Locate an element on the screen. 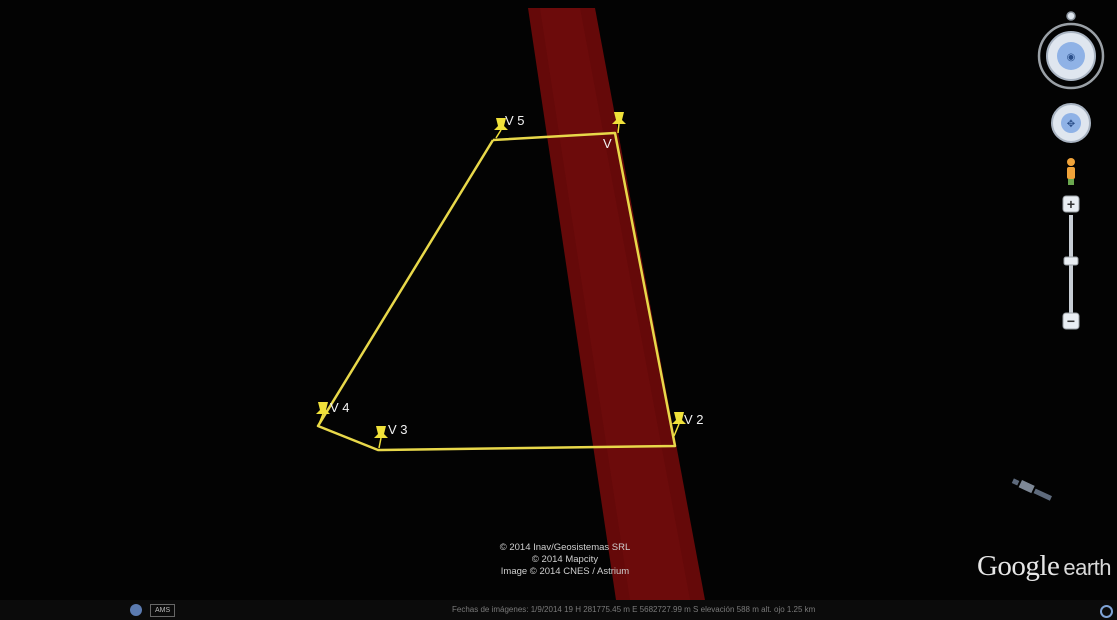 The width and height of the screenshot is (1117, 620). satellite-icon is located at coordinates (1031, 489).